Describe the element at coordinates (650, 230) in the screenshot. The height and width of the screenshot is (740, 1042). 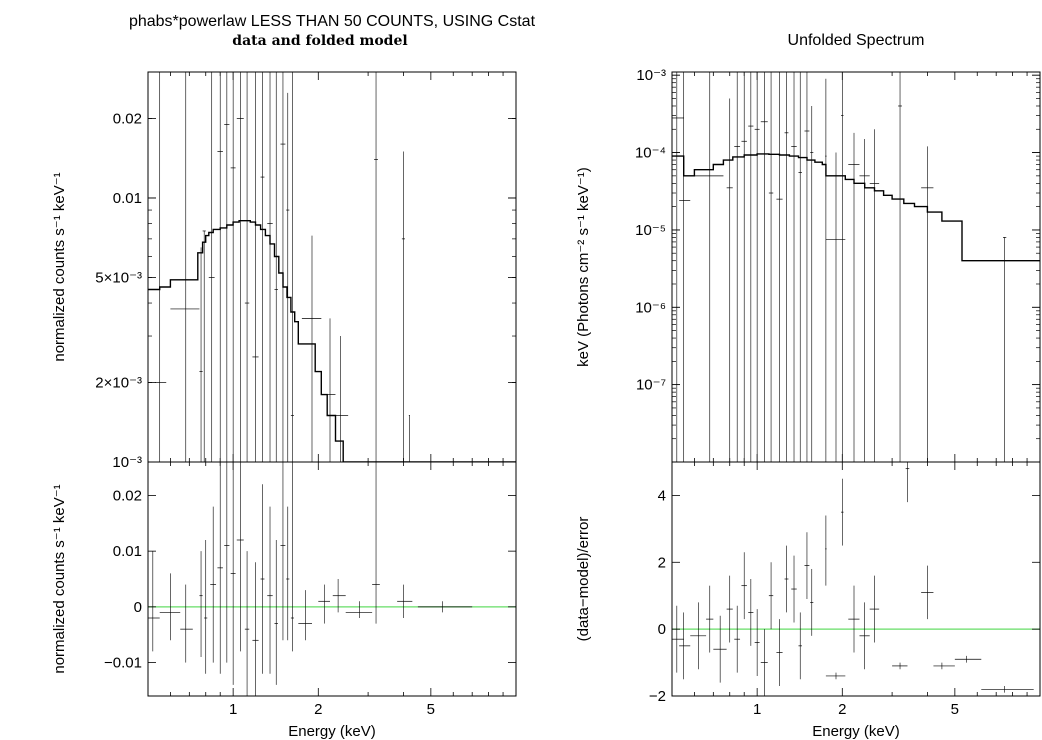
I see `y-tick-label: 10⁻⁵` at that location.